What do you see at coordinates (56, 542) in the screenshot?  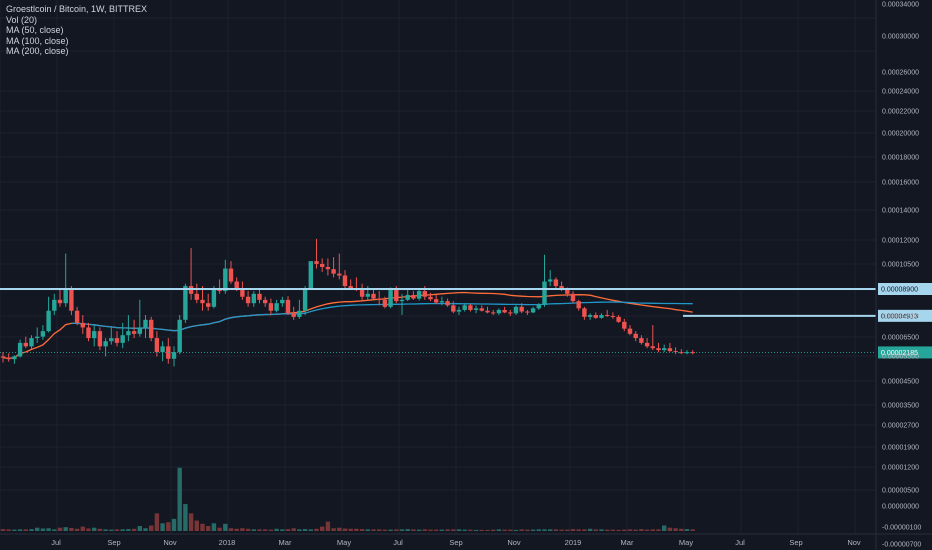 I see `x-tick-label: Jul` at bounding box center [56, 542].